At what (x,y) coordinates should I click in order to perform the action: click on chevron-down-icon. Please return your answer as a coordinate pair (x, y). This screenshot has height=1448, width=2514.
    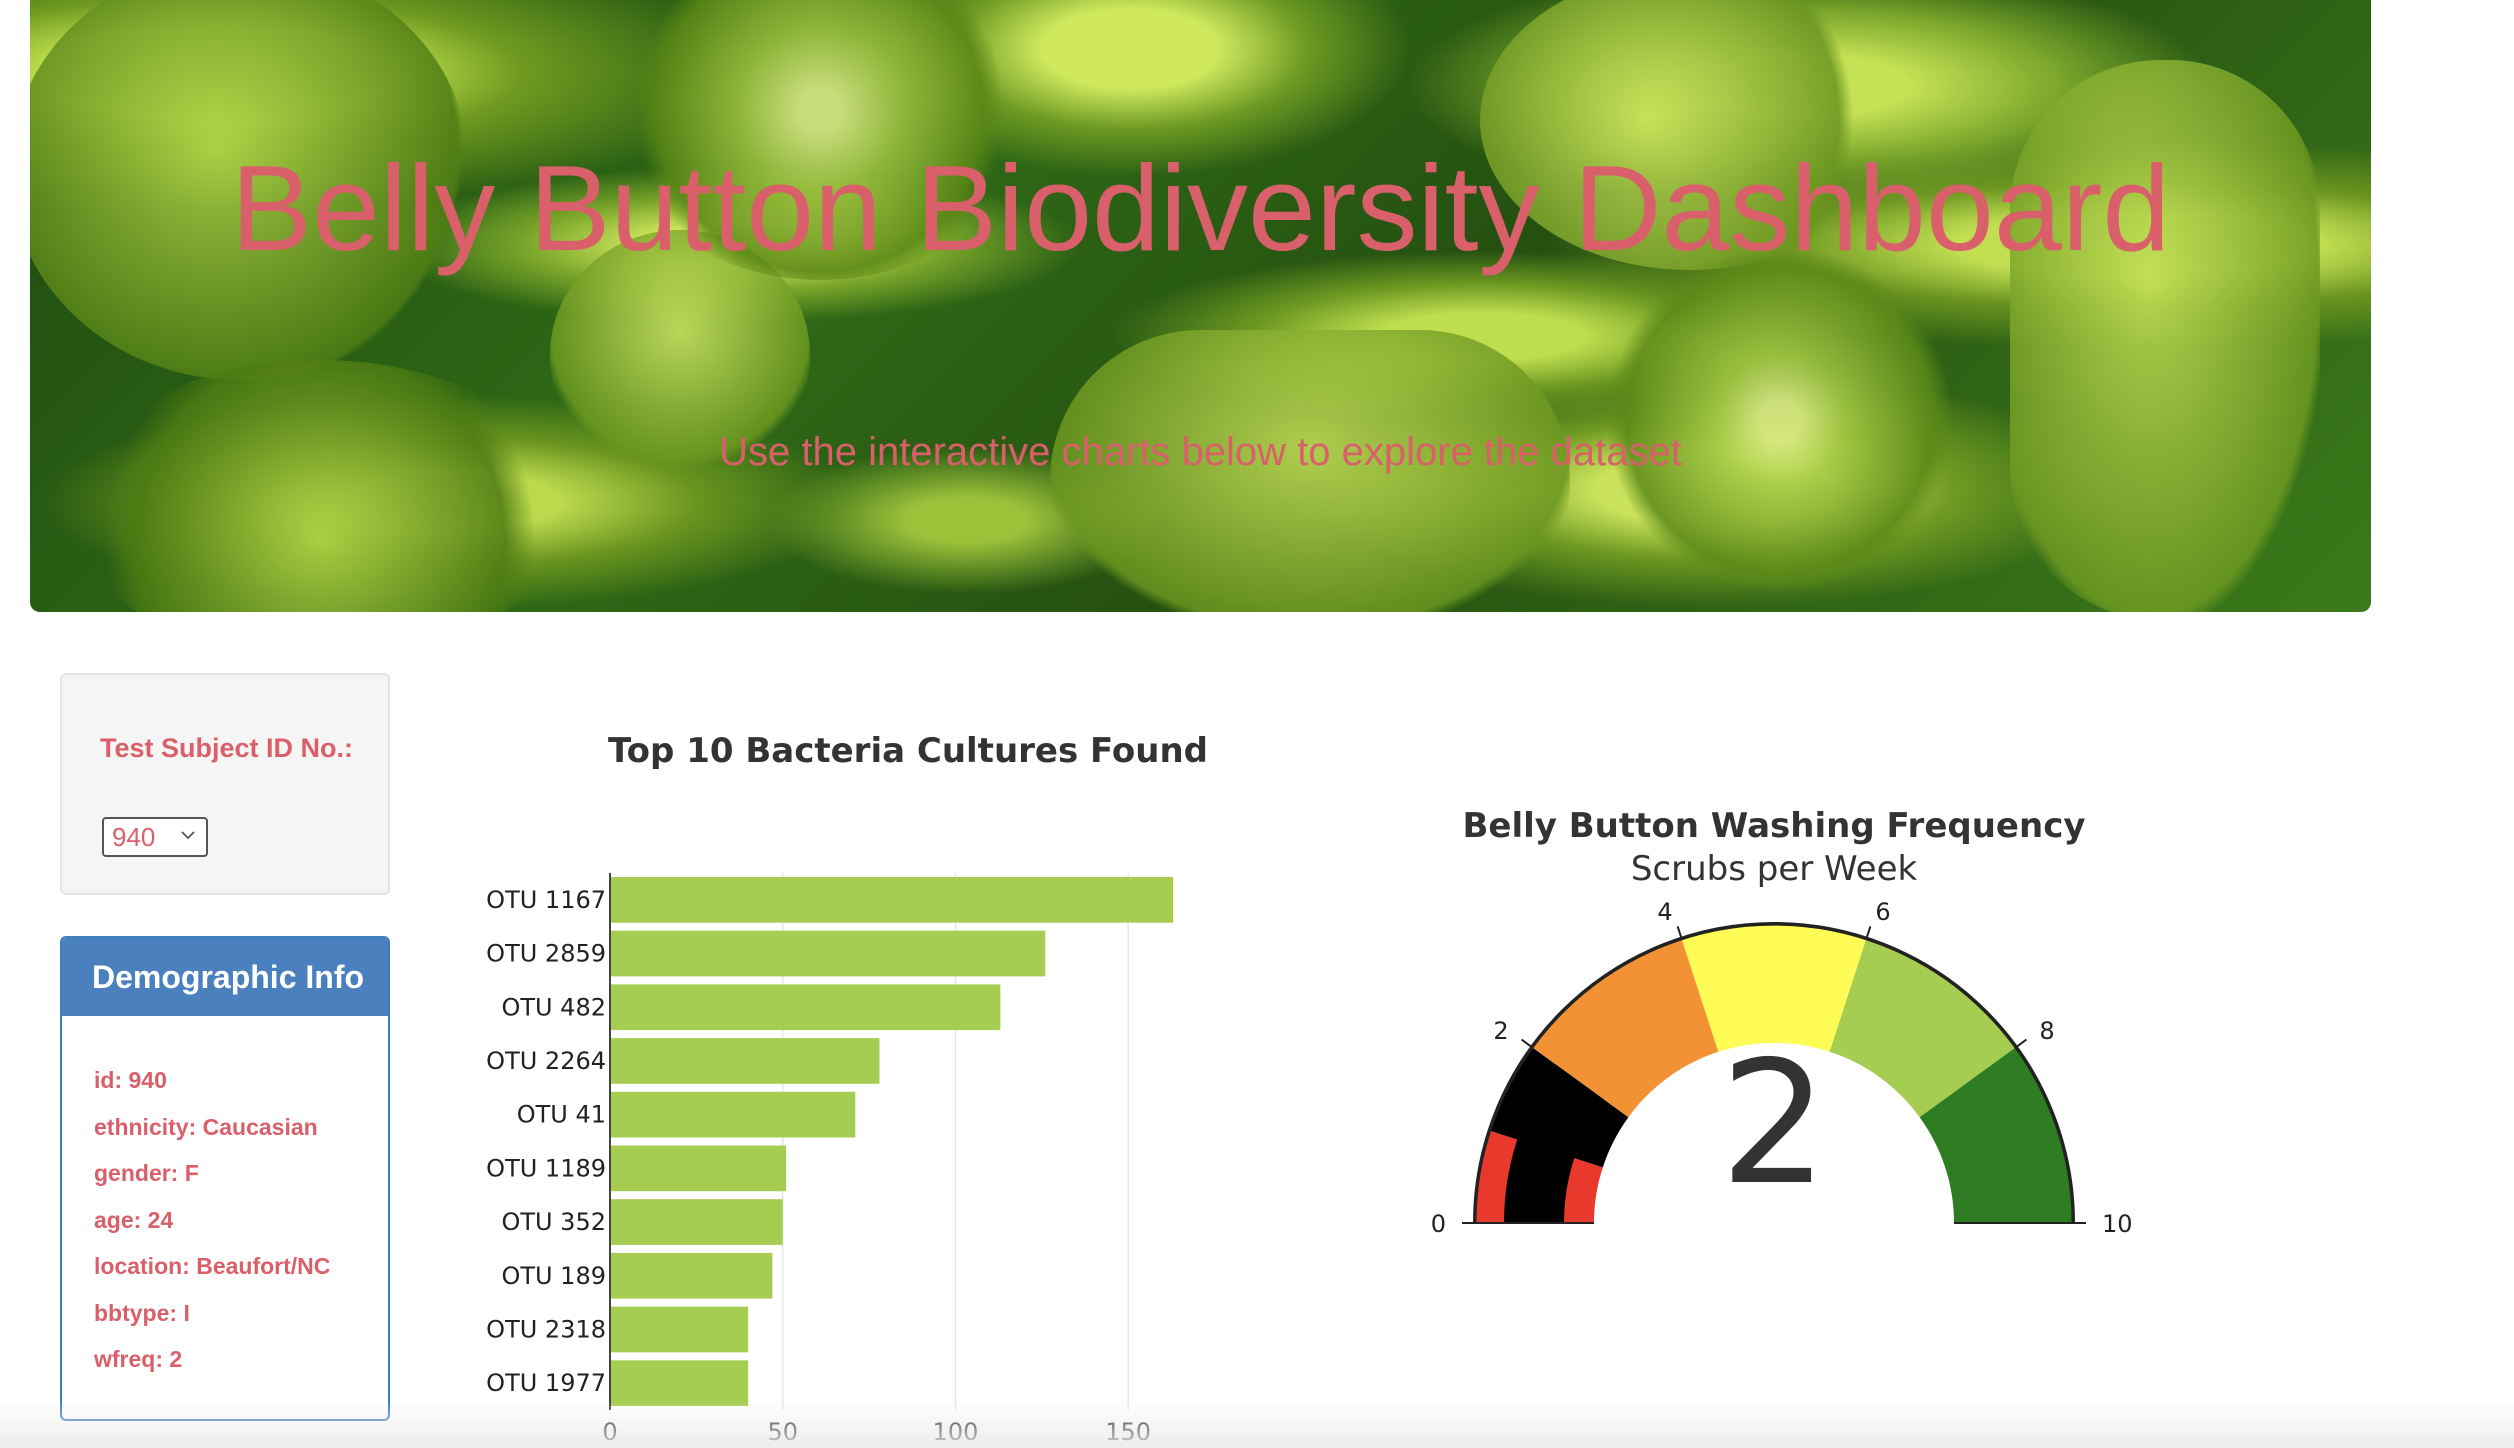
    Looking at the image, I should click on (188, 835).